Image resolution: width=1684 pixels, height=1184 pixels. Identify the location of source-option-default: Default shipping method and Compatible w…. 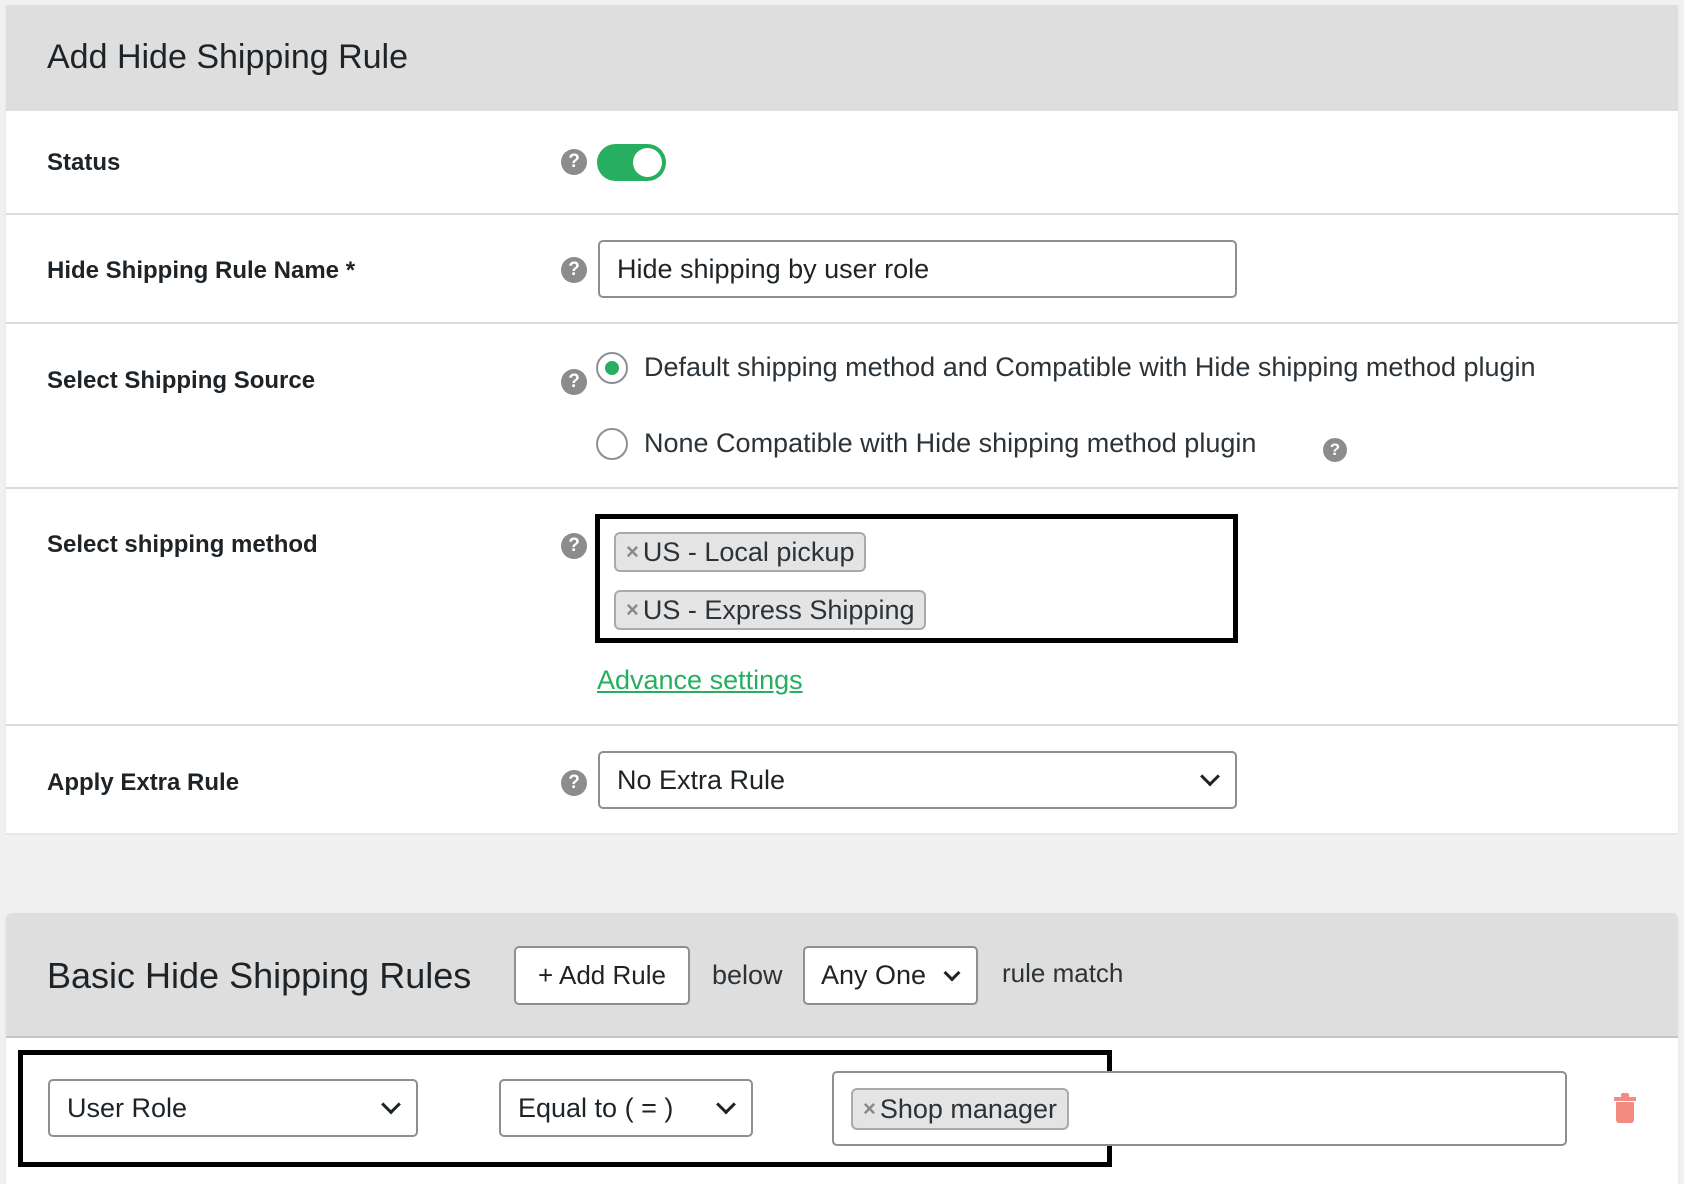
(1090, 367).